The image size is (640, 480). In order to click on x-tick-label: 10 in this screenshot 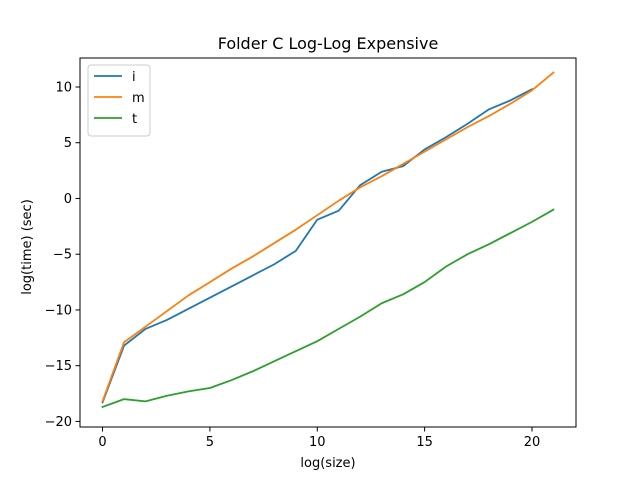, I will do `click(317, 442)`.